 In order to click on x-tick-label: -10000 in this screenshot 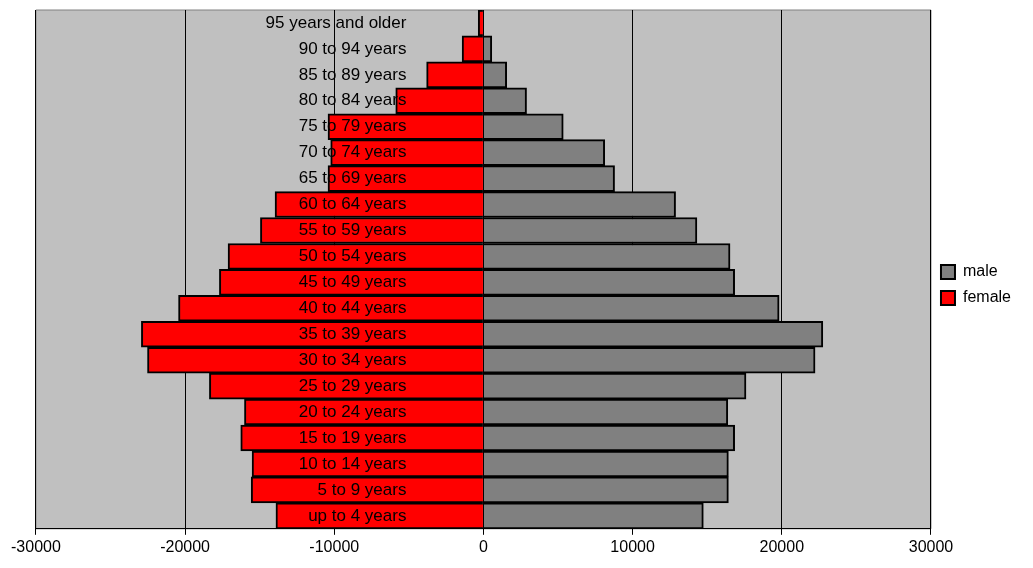, I will do `click(334, 546)`.